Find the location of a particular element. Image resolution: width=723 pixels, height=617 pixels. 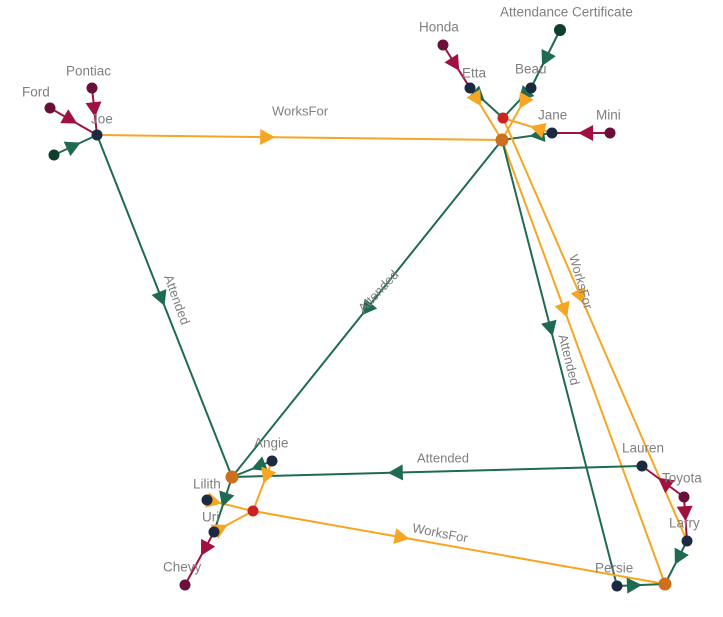

node-label: Honda is located at coordinates (439, 27).